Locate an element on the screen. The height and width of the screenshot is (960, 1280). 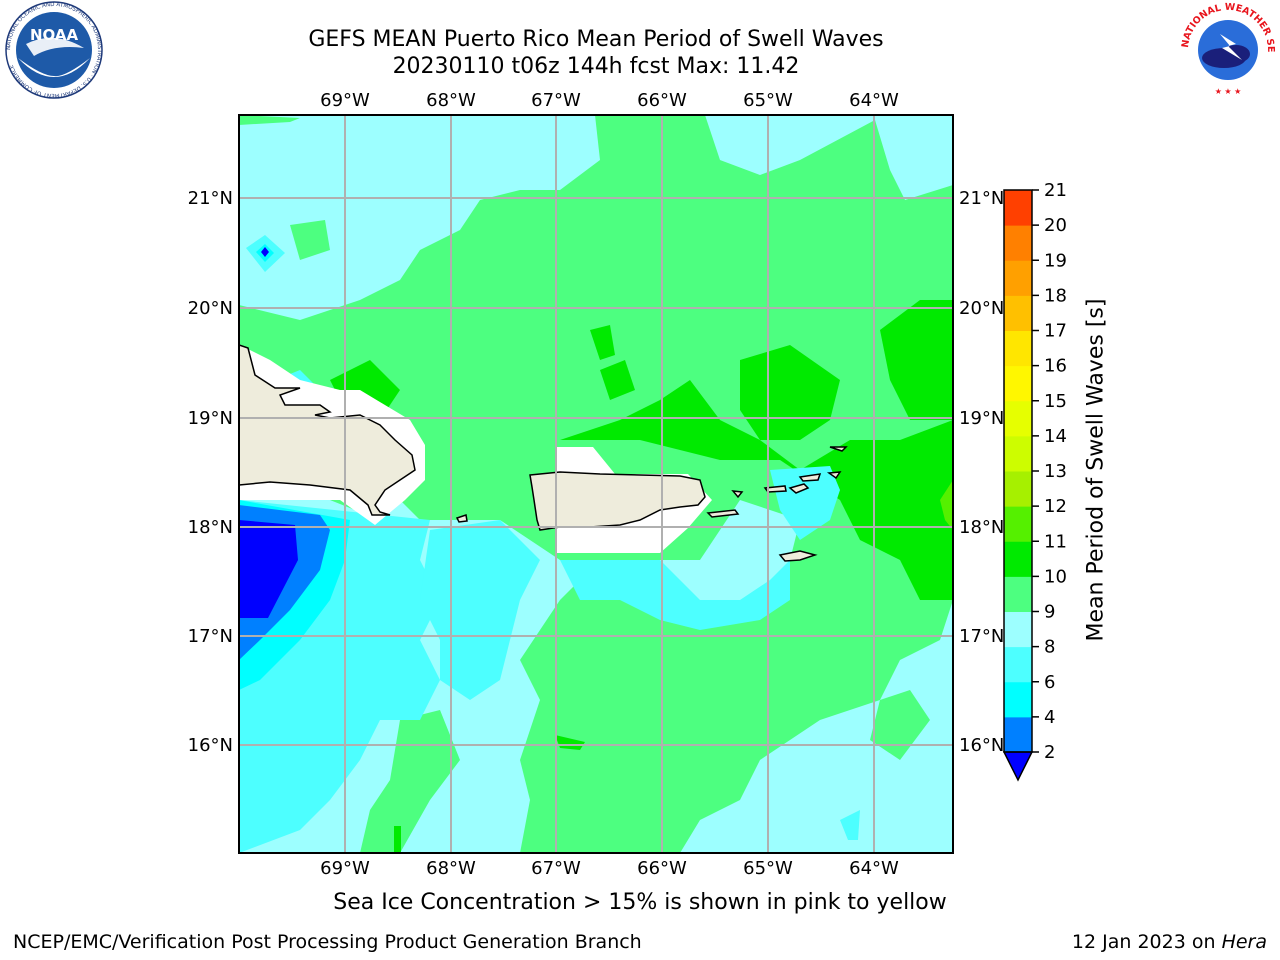
map-subtitle: 20230110 t06z 144h fcst Max: 11.42 is located at coordinates (596, 66).